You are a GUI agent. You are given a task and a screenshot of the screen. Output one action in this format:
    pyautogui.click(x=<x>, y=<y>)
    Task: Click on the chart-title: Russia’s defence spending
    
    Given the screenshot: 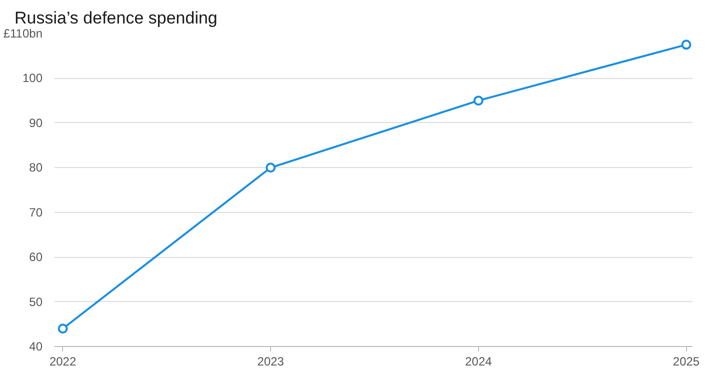 What is the action you would take?
    pyautogui.click(x=116, y=18)
    